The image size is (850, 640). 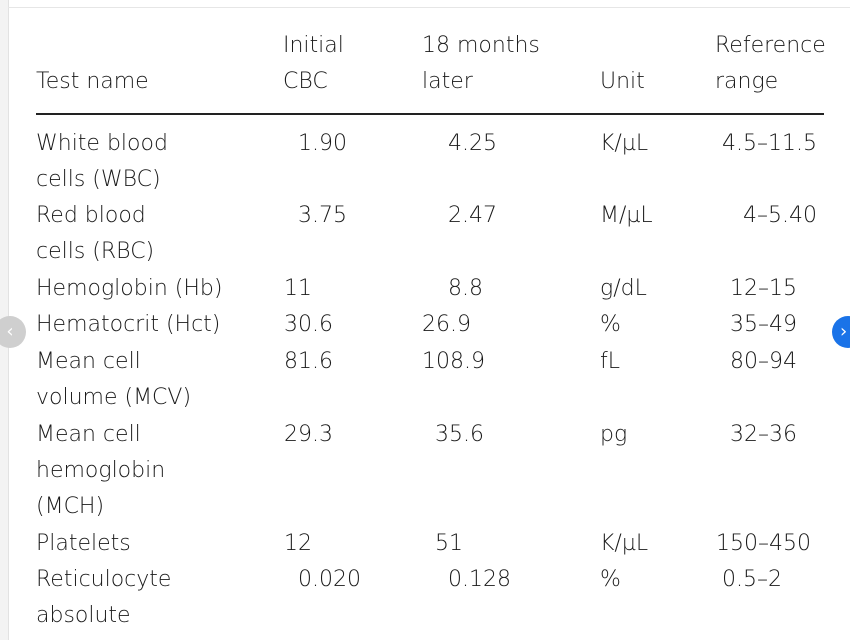 What do you see at coordinates (329, 579) in the screenshot?
I see `row-reticulocyte-initial: 0.020` at bounding box center [329, 579].